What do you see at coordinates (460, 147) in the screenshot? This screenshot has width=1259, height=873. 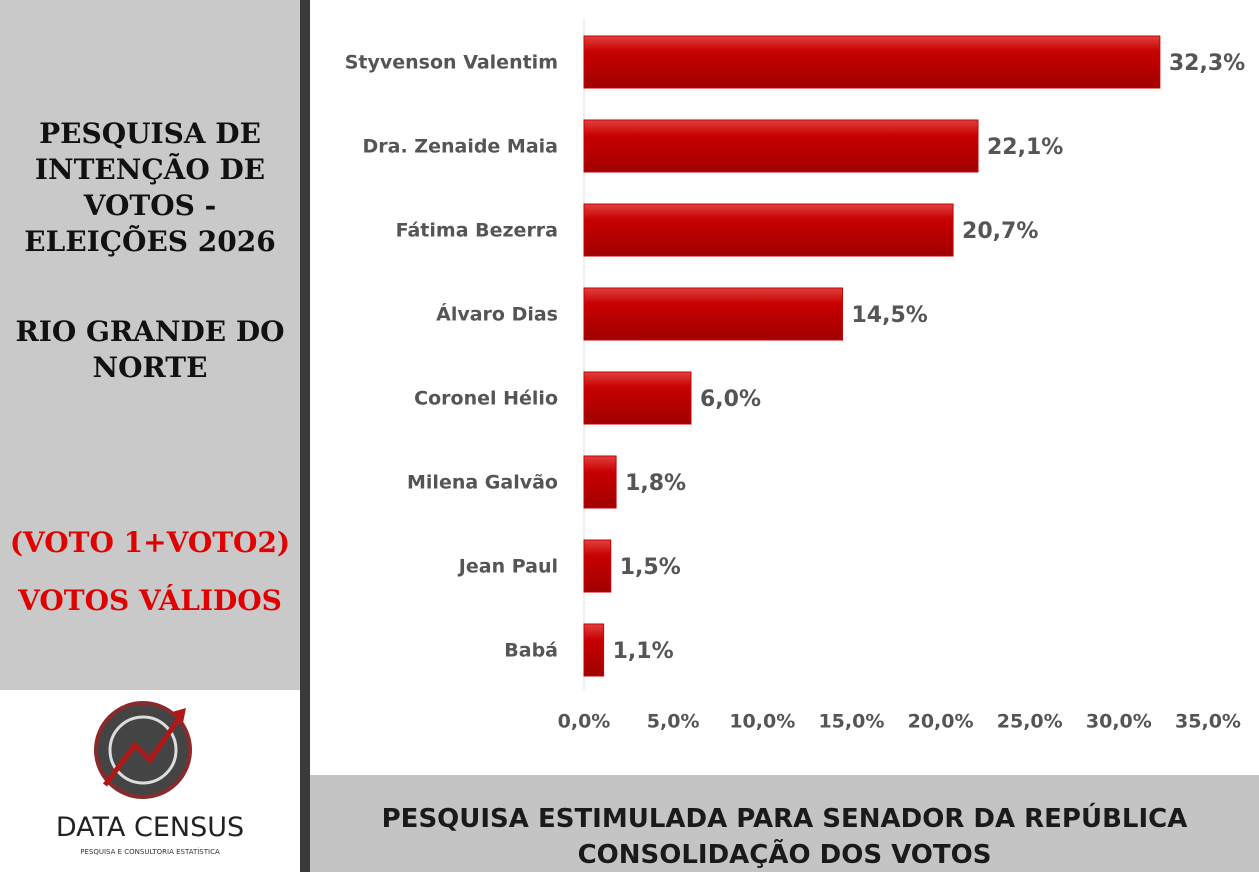 I see `category-label: Dra. Zenaide Maia` at bounding box center [460, 147].